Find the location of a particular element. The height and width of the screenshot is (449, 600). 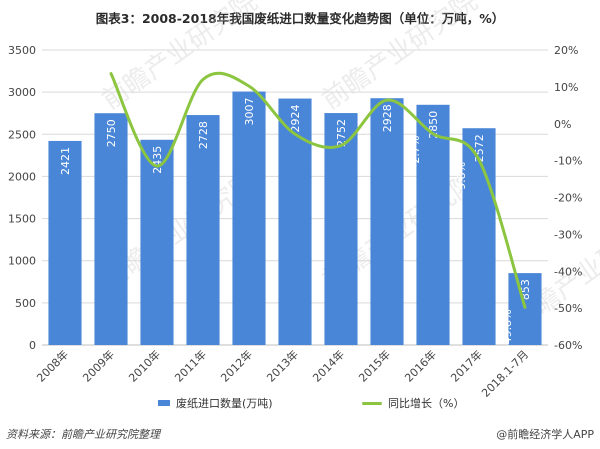

y-left-tick-label: 500 is located at coordinates (25, 303).